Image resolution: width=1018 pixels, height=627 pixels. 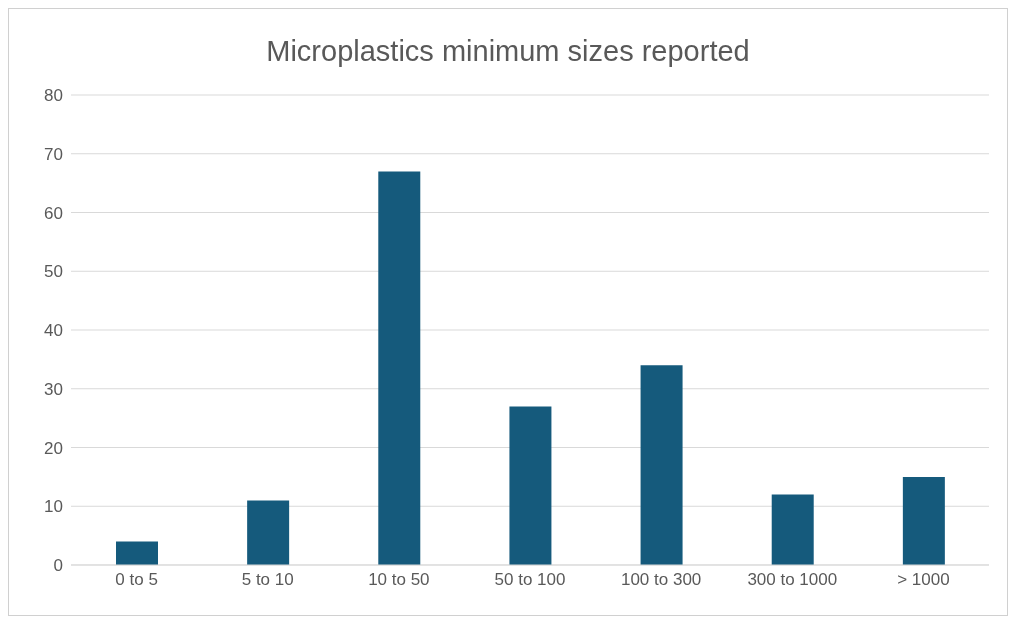 What do you see at coordinates (53, 272) in the screenshot?
I see `y-tick-label: 50` at bounding box center [53, 272].